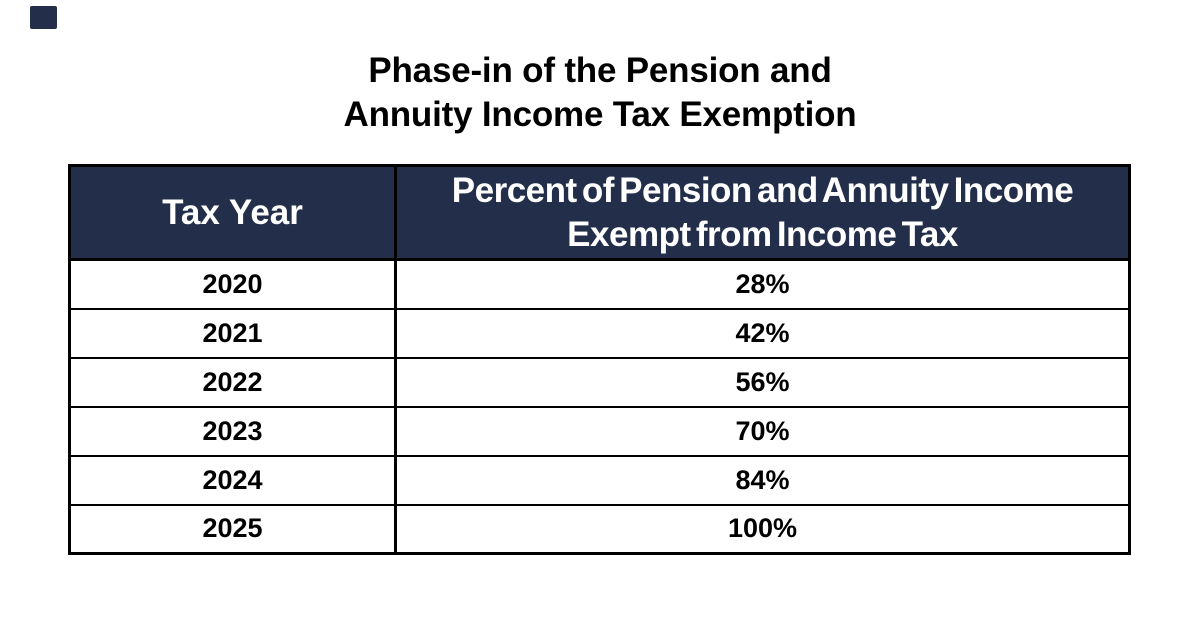 This screenshot has height=630, width=1200. Describe the element at coordinates (232, 284) in the screenshot. I see `year-cell: 2020` at that location.